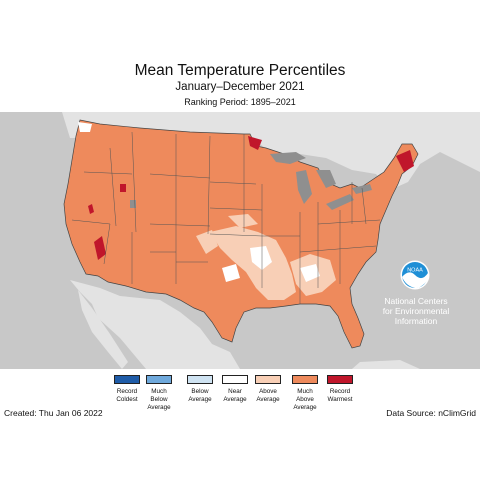  I want to click on great-salt-lake, so click(133, 204).